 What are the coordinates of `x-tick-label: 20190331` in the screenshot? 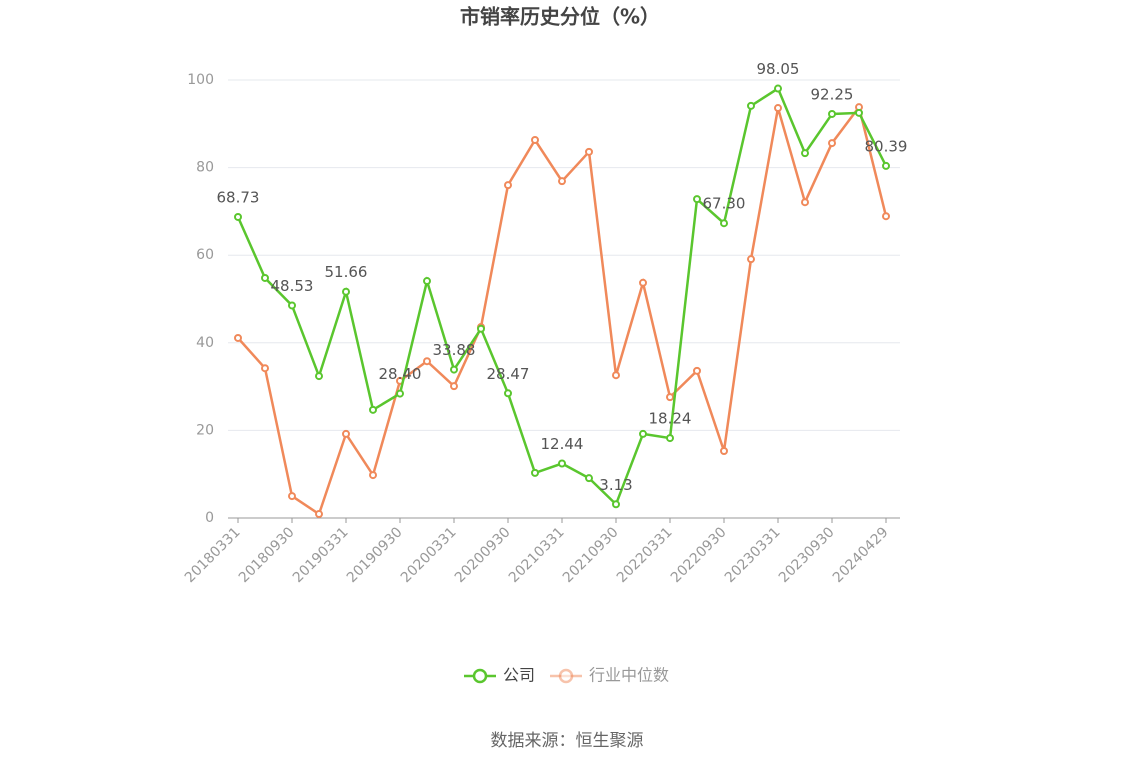 It's located at (321, 555).